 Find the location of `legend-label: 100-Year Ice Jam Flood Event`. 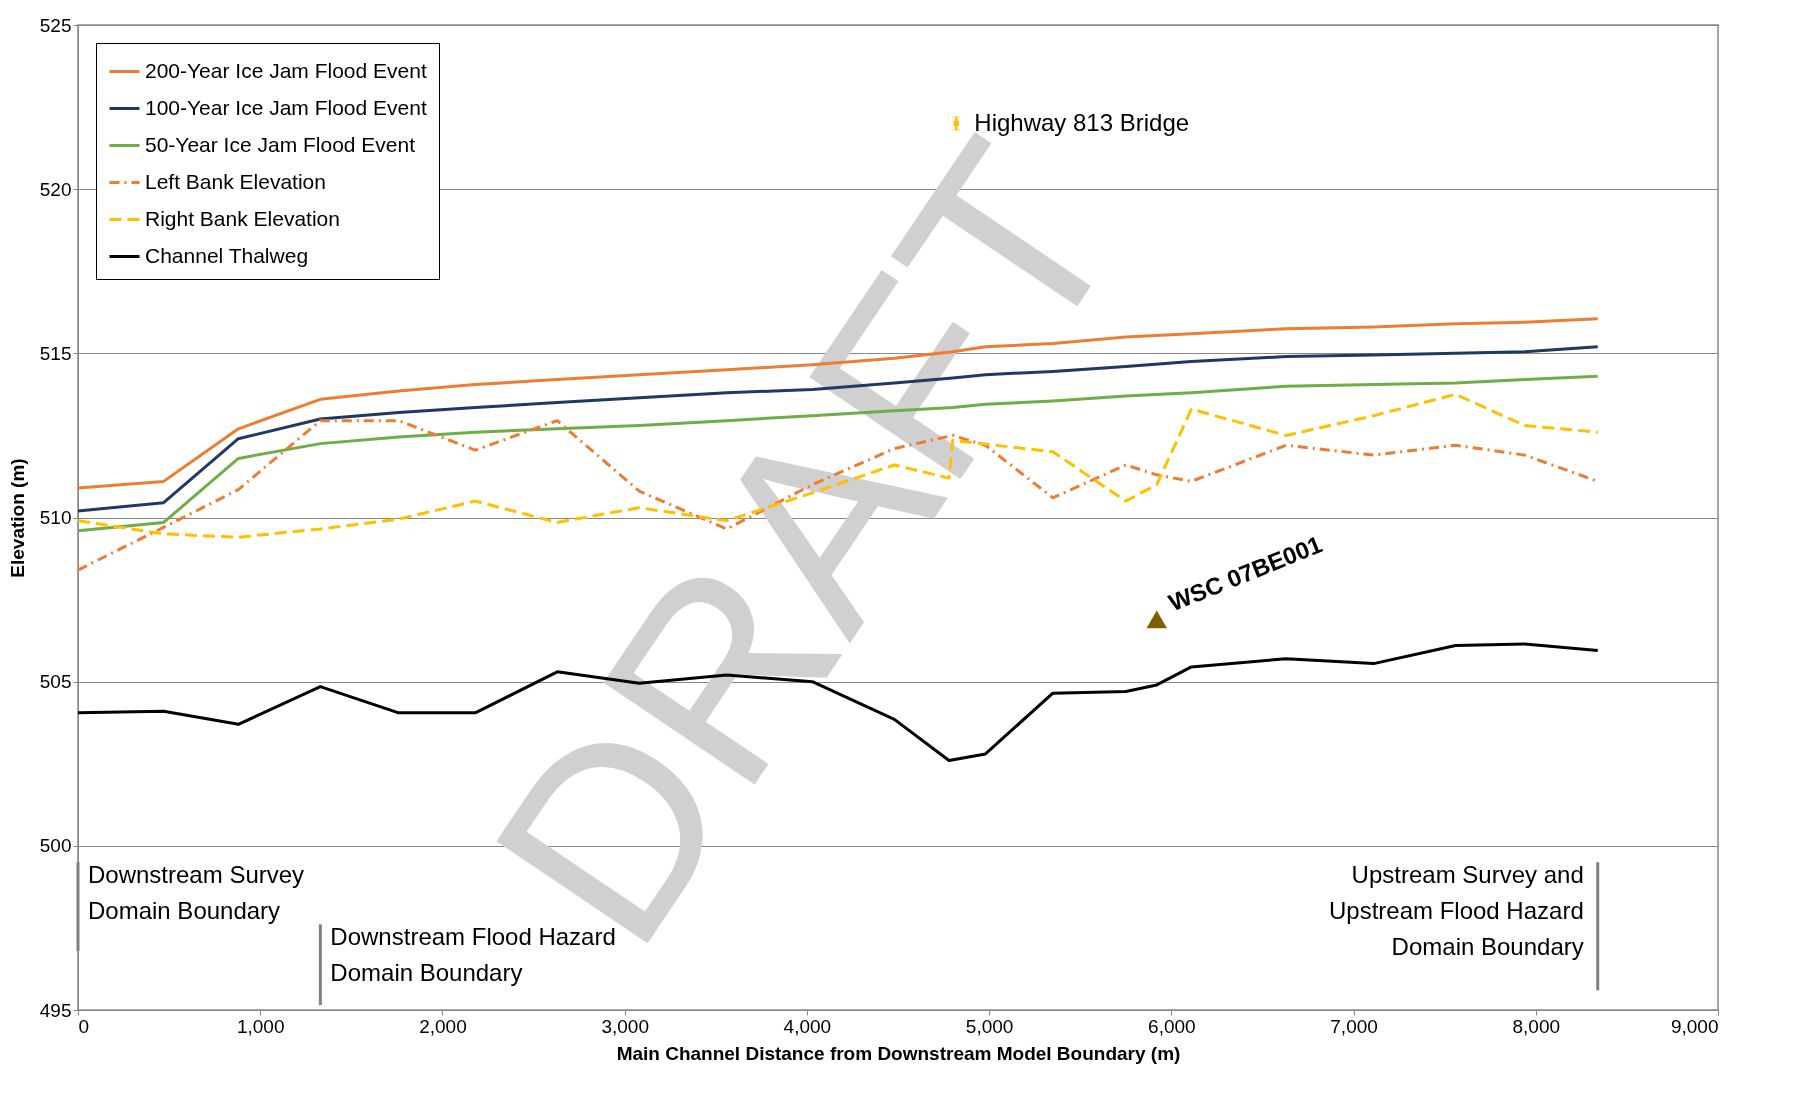

legend-label: 100-Year Ice Jam Flood Event is located at coordinates (286, 107).